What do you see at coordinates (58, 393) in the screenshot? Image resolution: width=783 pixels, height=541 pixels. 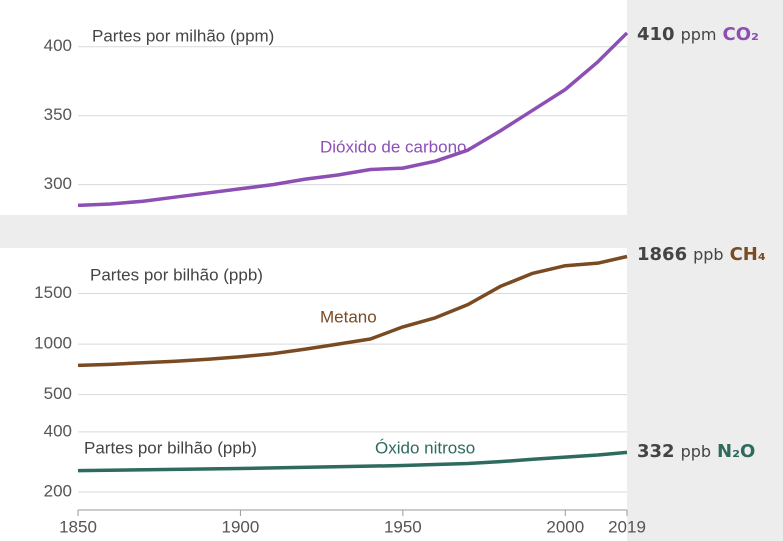 I see `y-tick-label: 500` at bounding box center [58, 393].